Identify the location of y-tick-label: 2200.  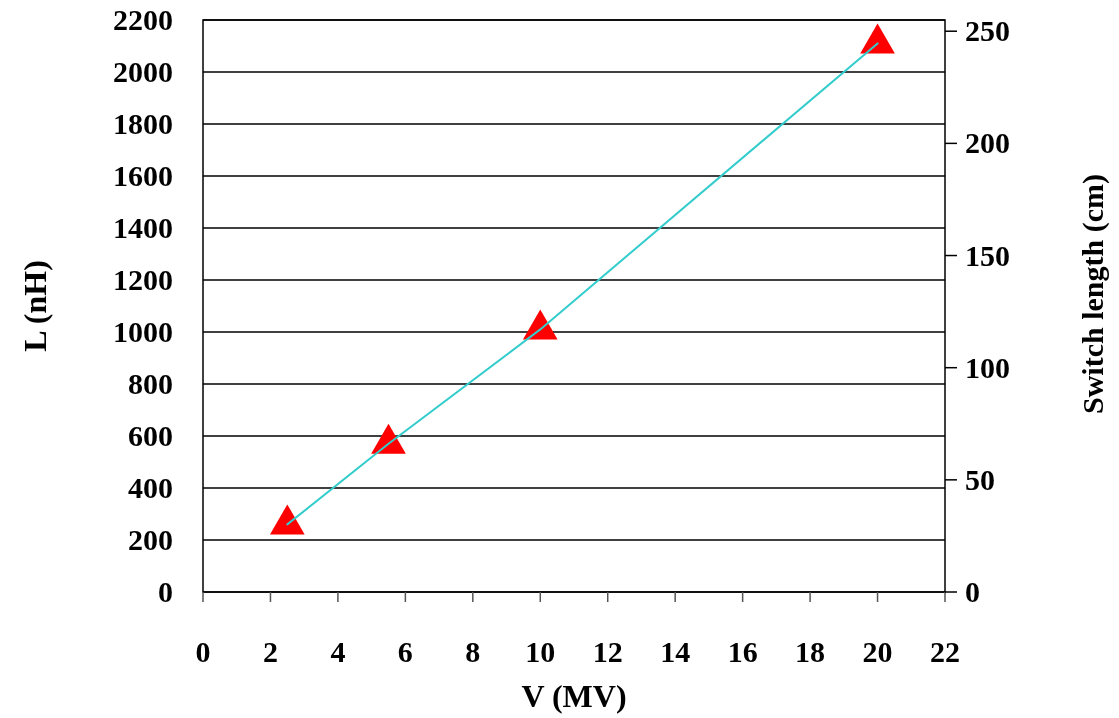
(143, 19).